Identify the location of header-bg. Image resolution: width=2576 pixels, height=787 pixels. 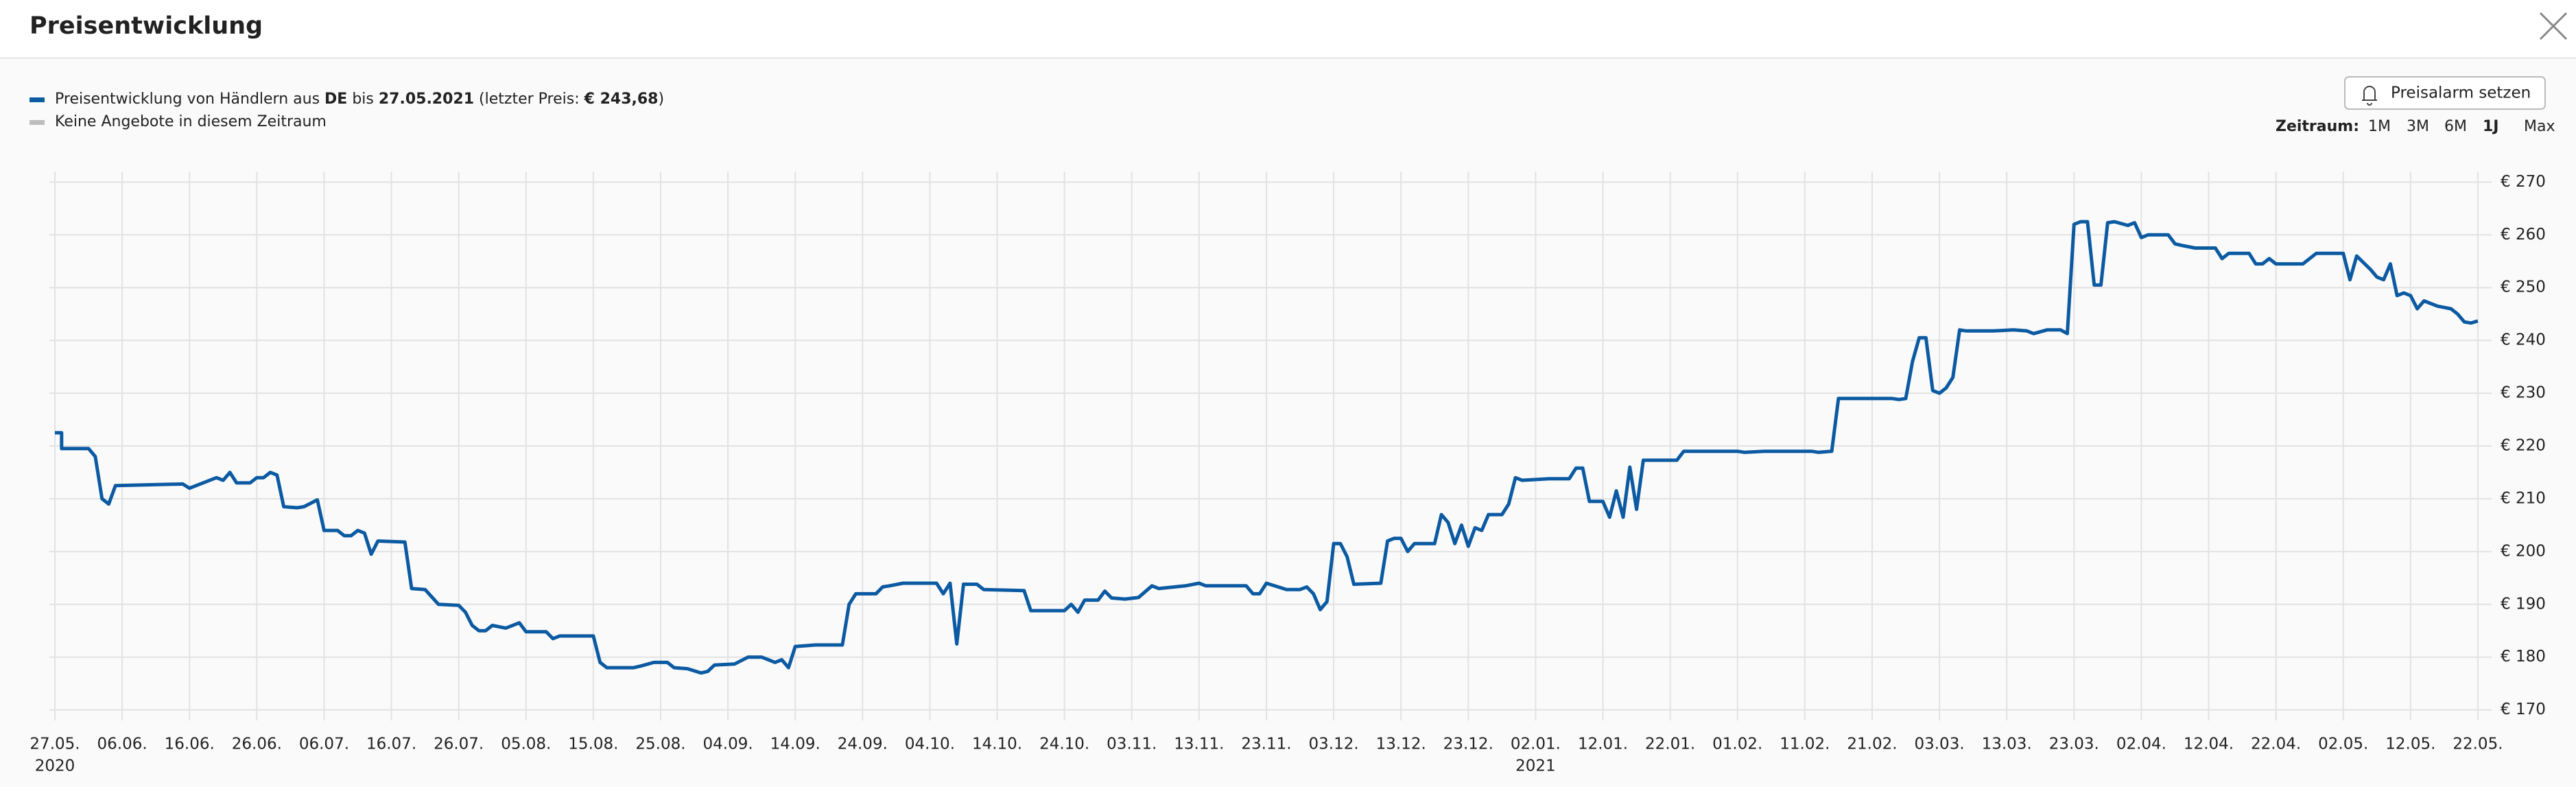
(1288, 29).